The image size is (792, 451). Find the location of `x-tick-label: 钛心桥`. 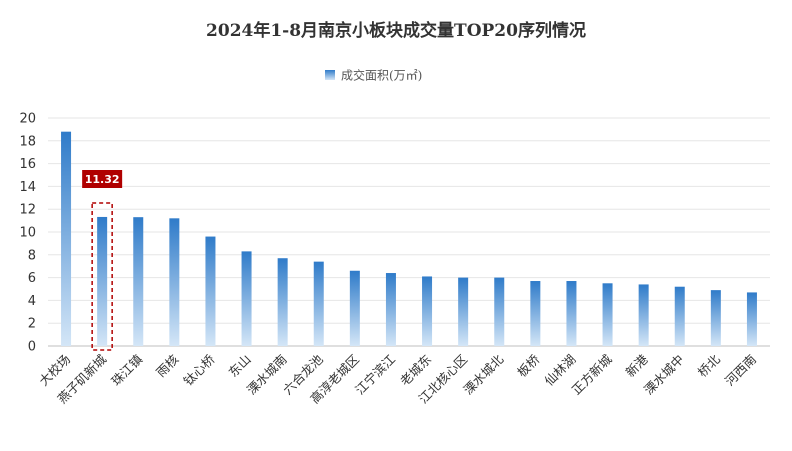

x-tick-label: 钛心桥 is located at coordinates (198, 369).